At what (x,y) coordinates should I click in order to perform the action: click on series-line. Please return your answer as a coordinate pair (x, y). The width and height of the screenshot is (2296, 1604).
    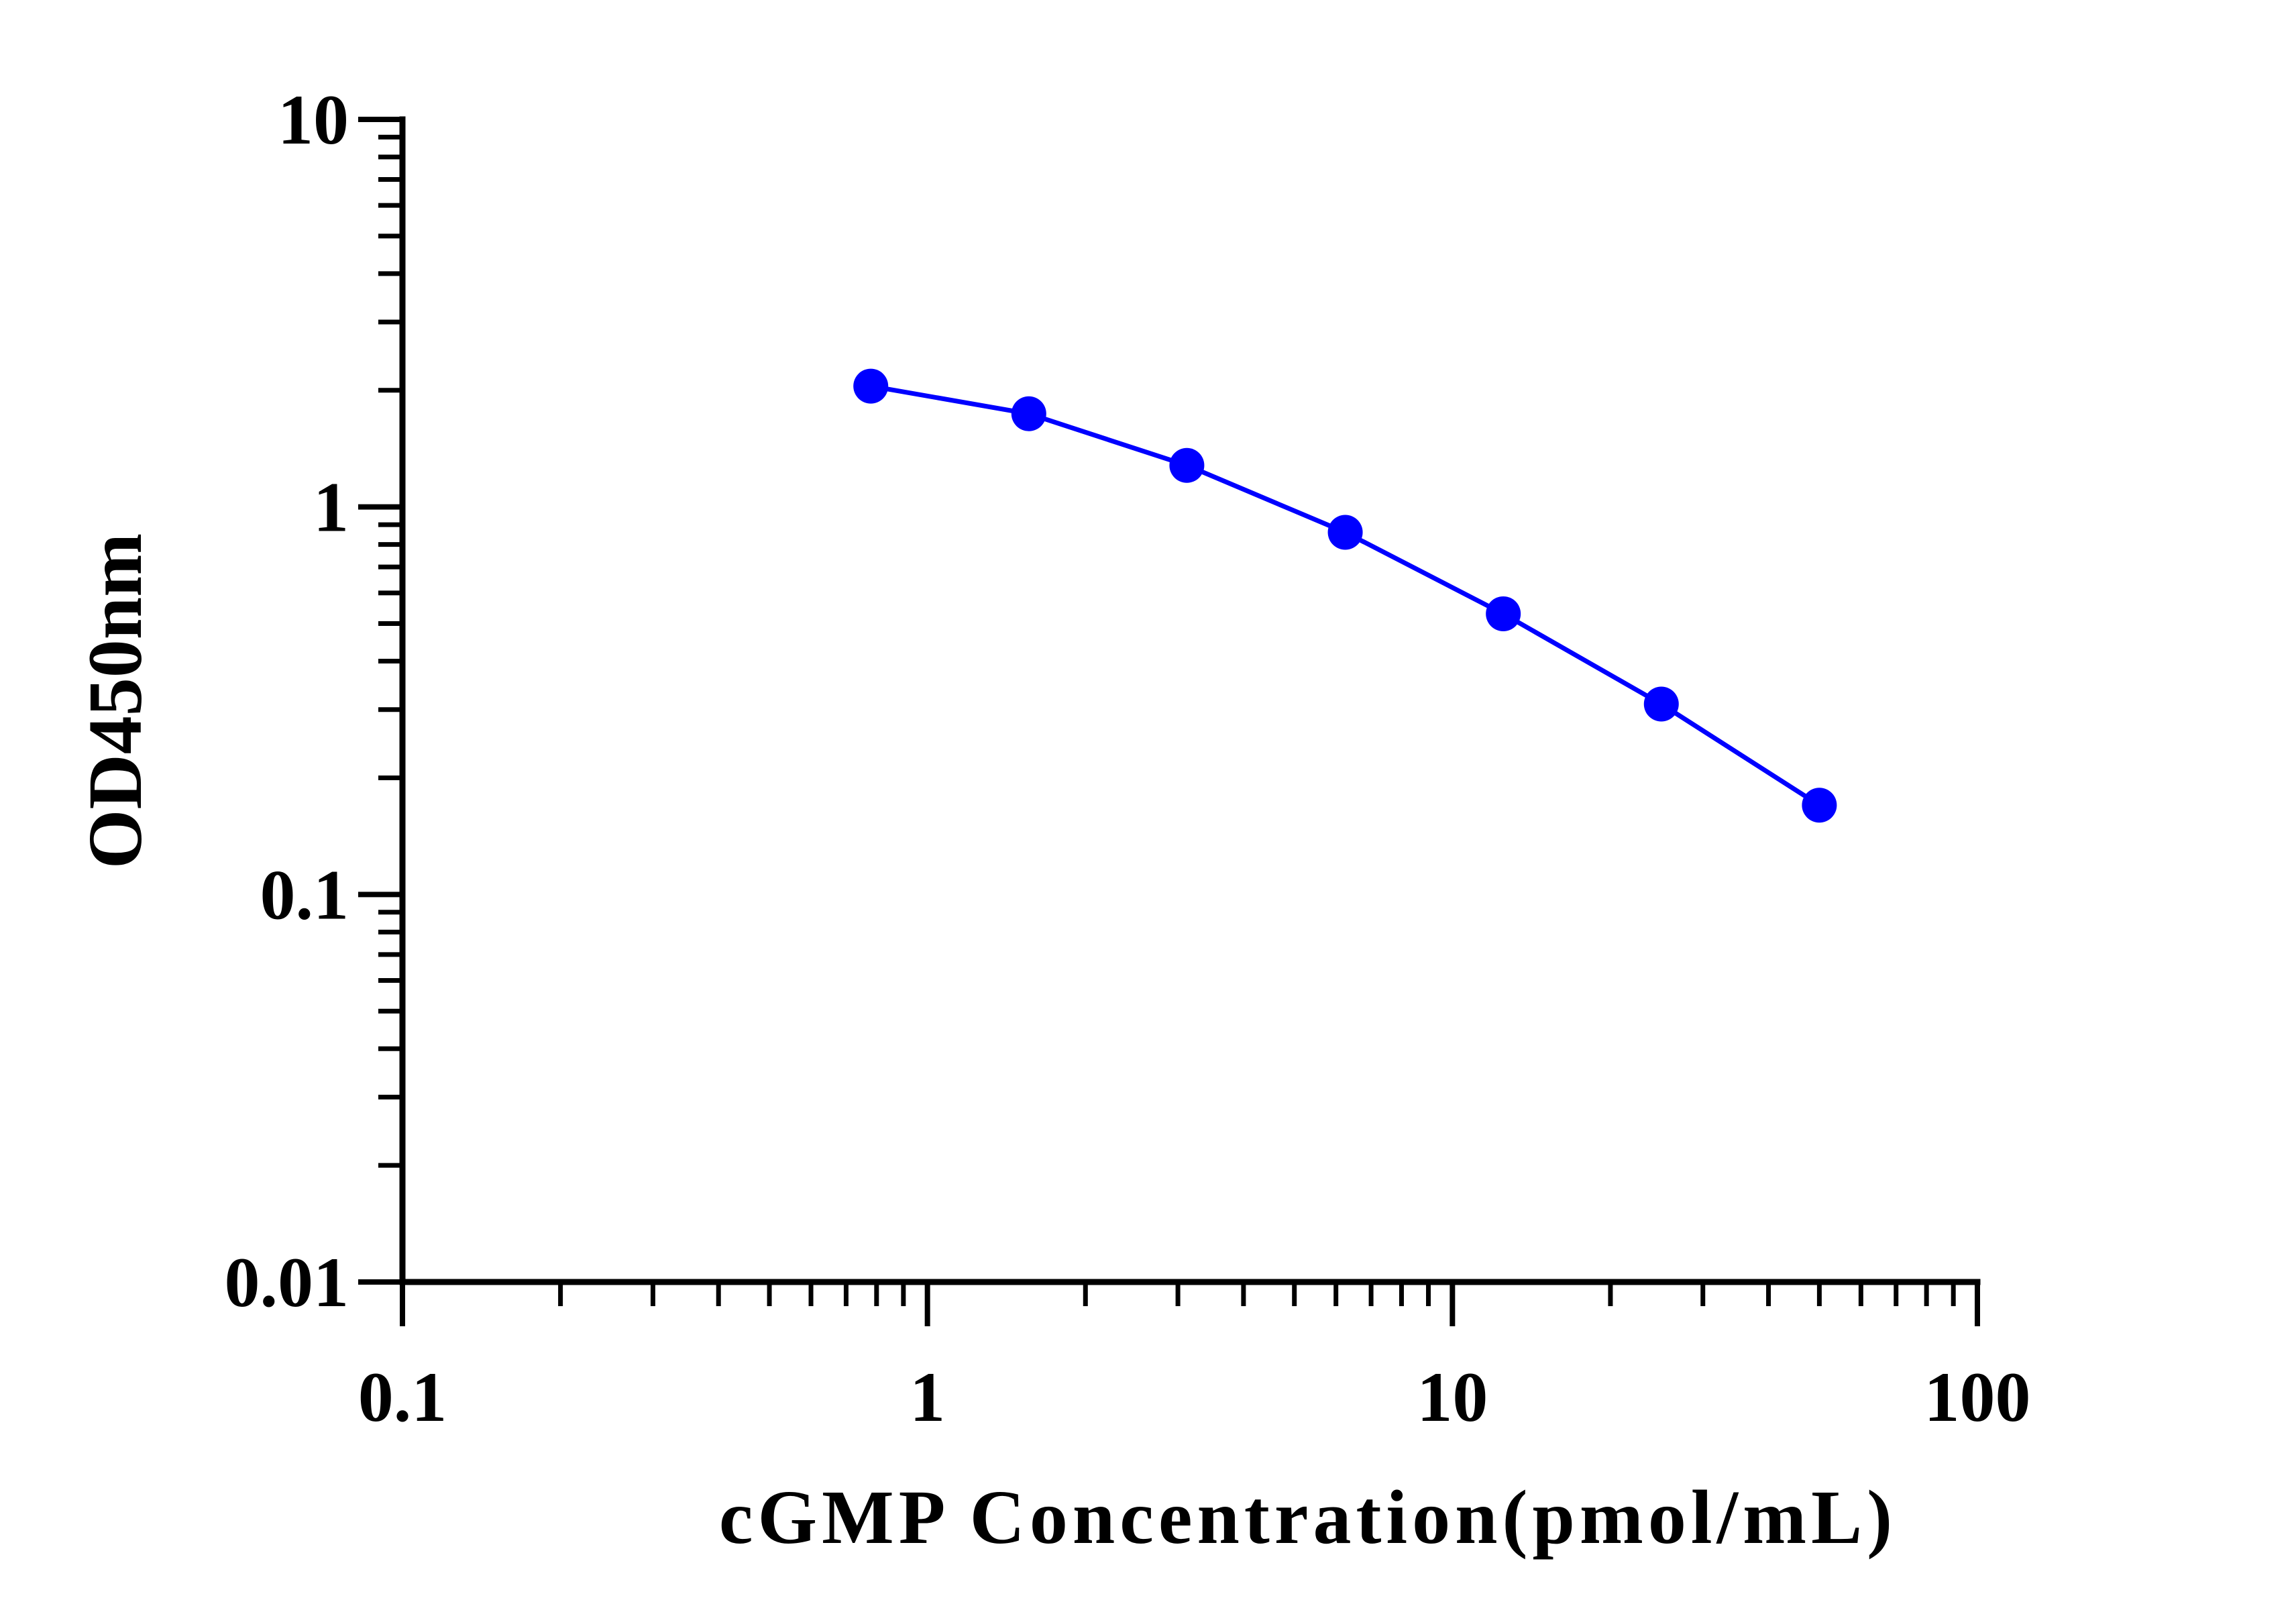
    Looking at the image, I should click on (1345, 596).